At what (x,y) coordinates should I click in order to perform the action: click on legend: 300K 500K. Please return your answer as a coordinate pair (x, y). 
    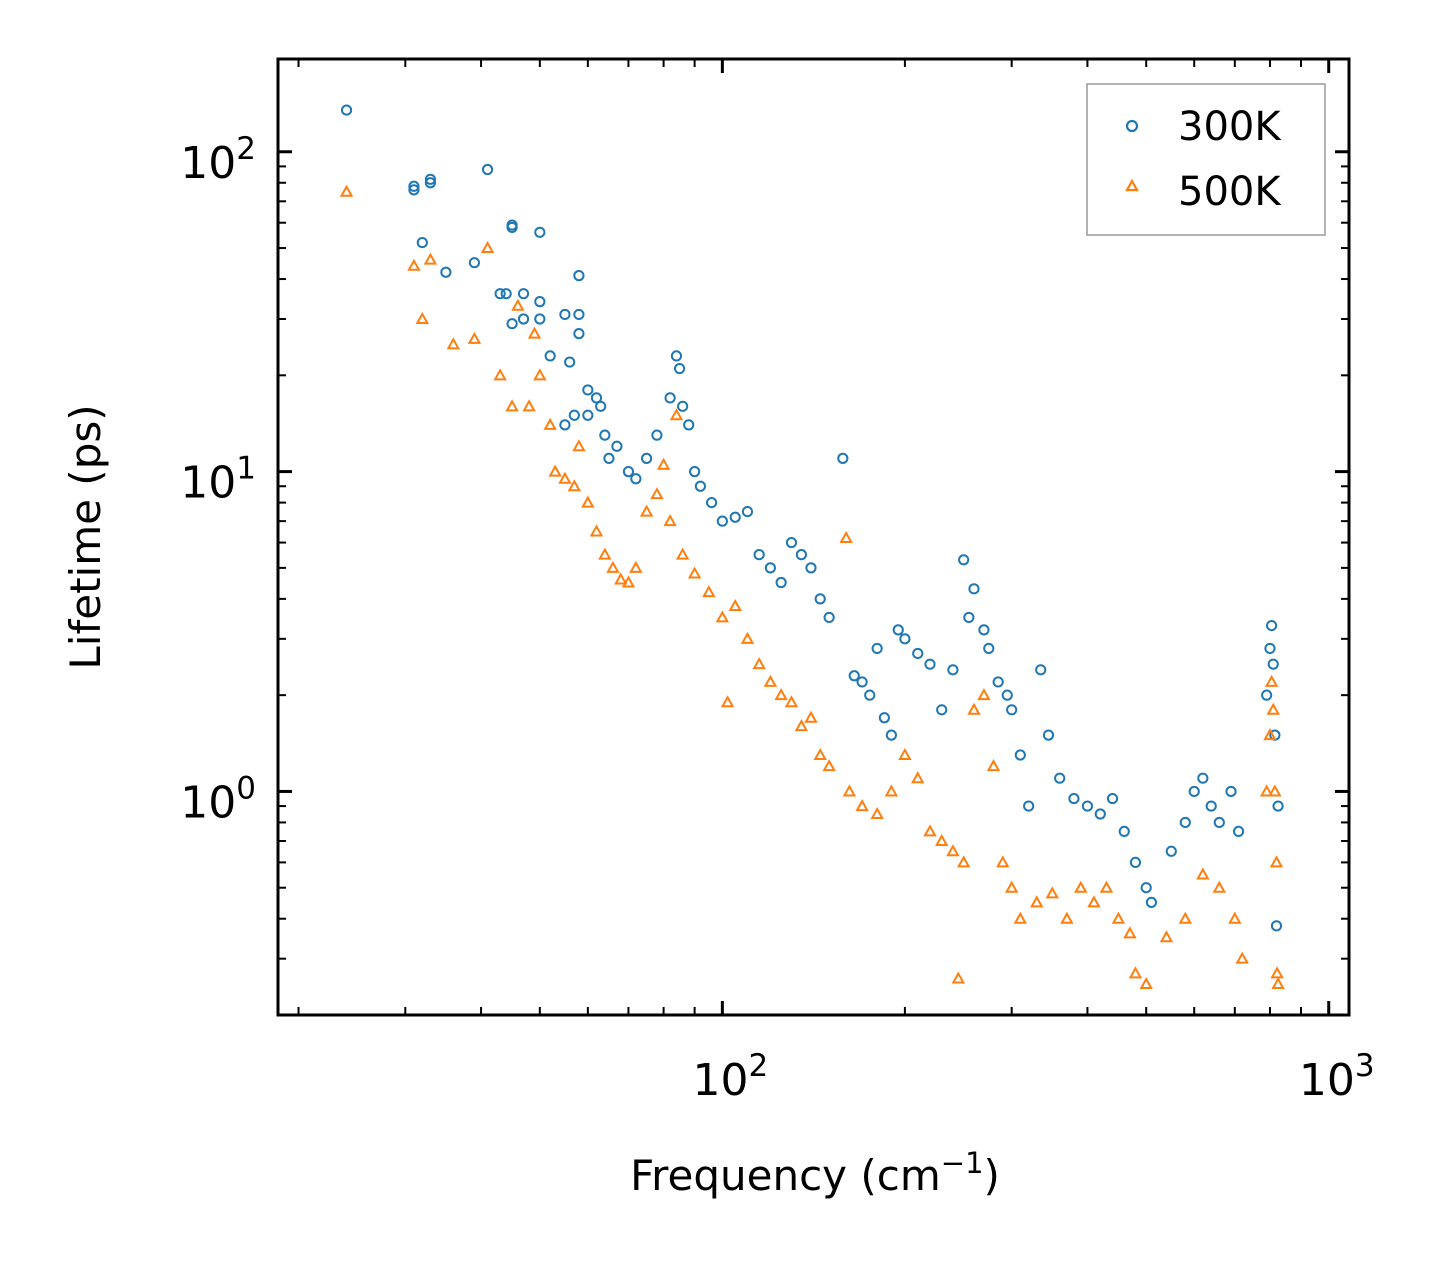
    Looking at the image, I should click on (1206, 159).